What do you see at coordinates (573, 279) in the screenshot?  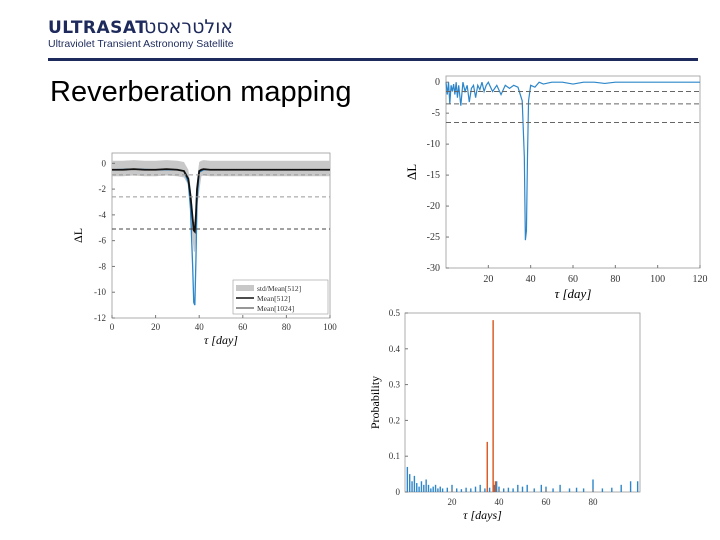 I see `plot2-xtick-label: 60` at bounding box center [573, 279].